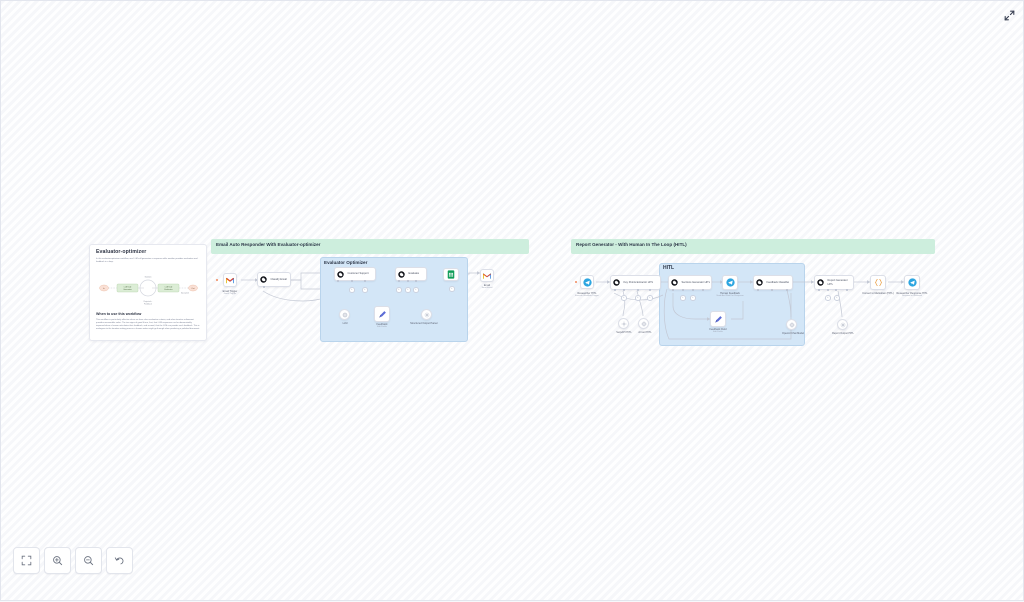  What do you see at coordinates (230, 293) in the screenshot?
I see `node-email-trigger-caption: Email Trigger Gmail Trigger` at bounding box center [230, 293].